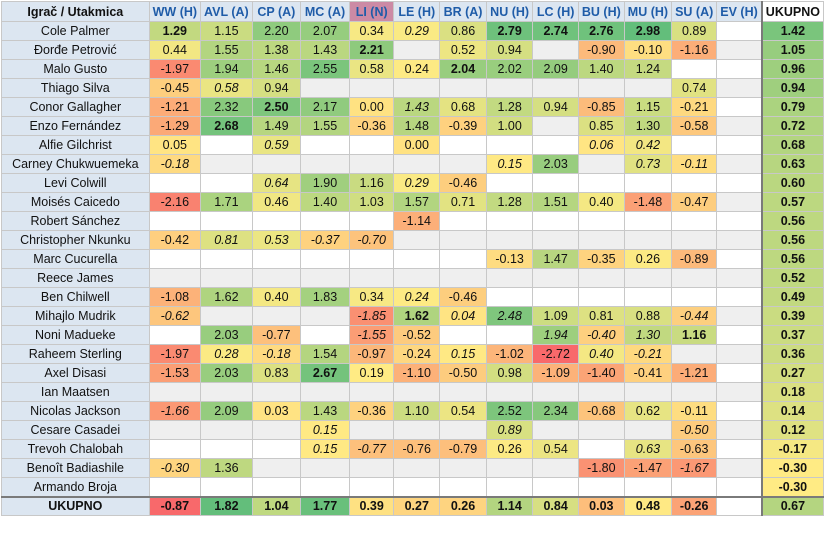  I want to click on rating-cell: 0.04, so click(463, 316).